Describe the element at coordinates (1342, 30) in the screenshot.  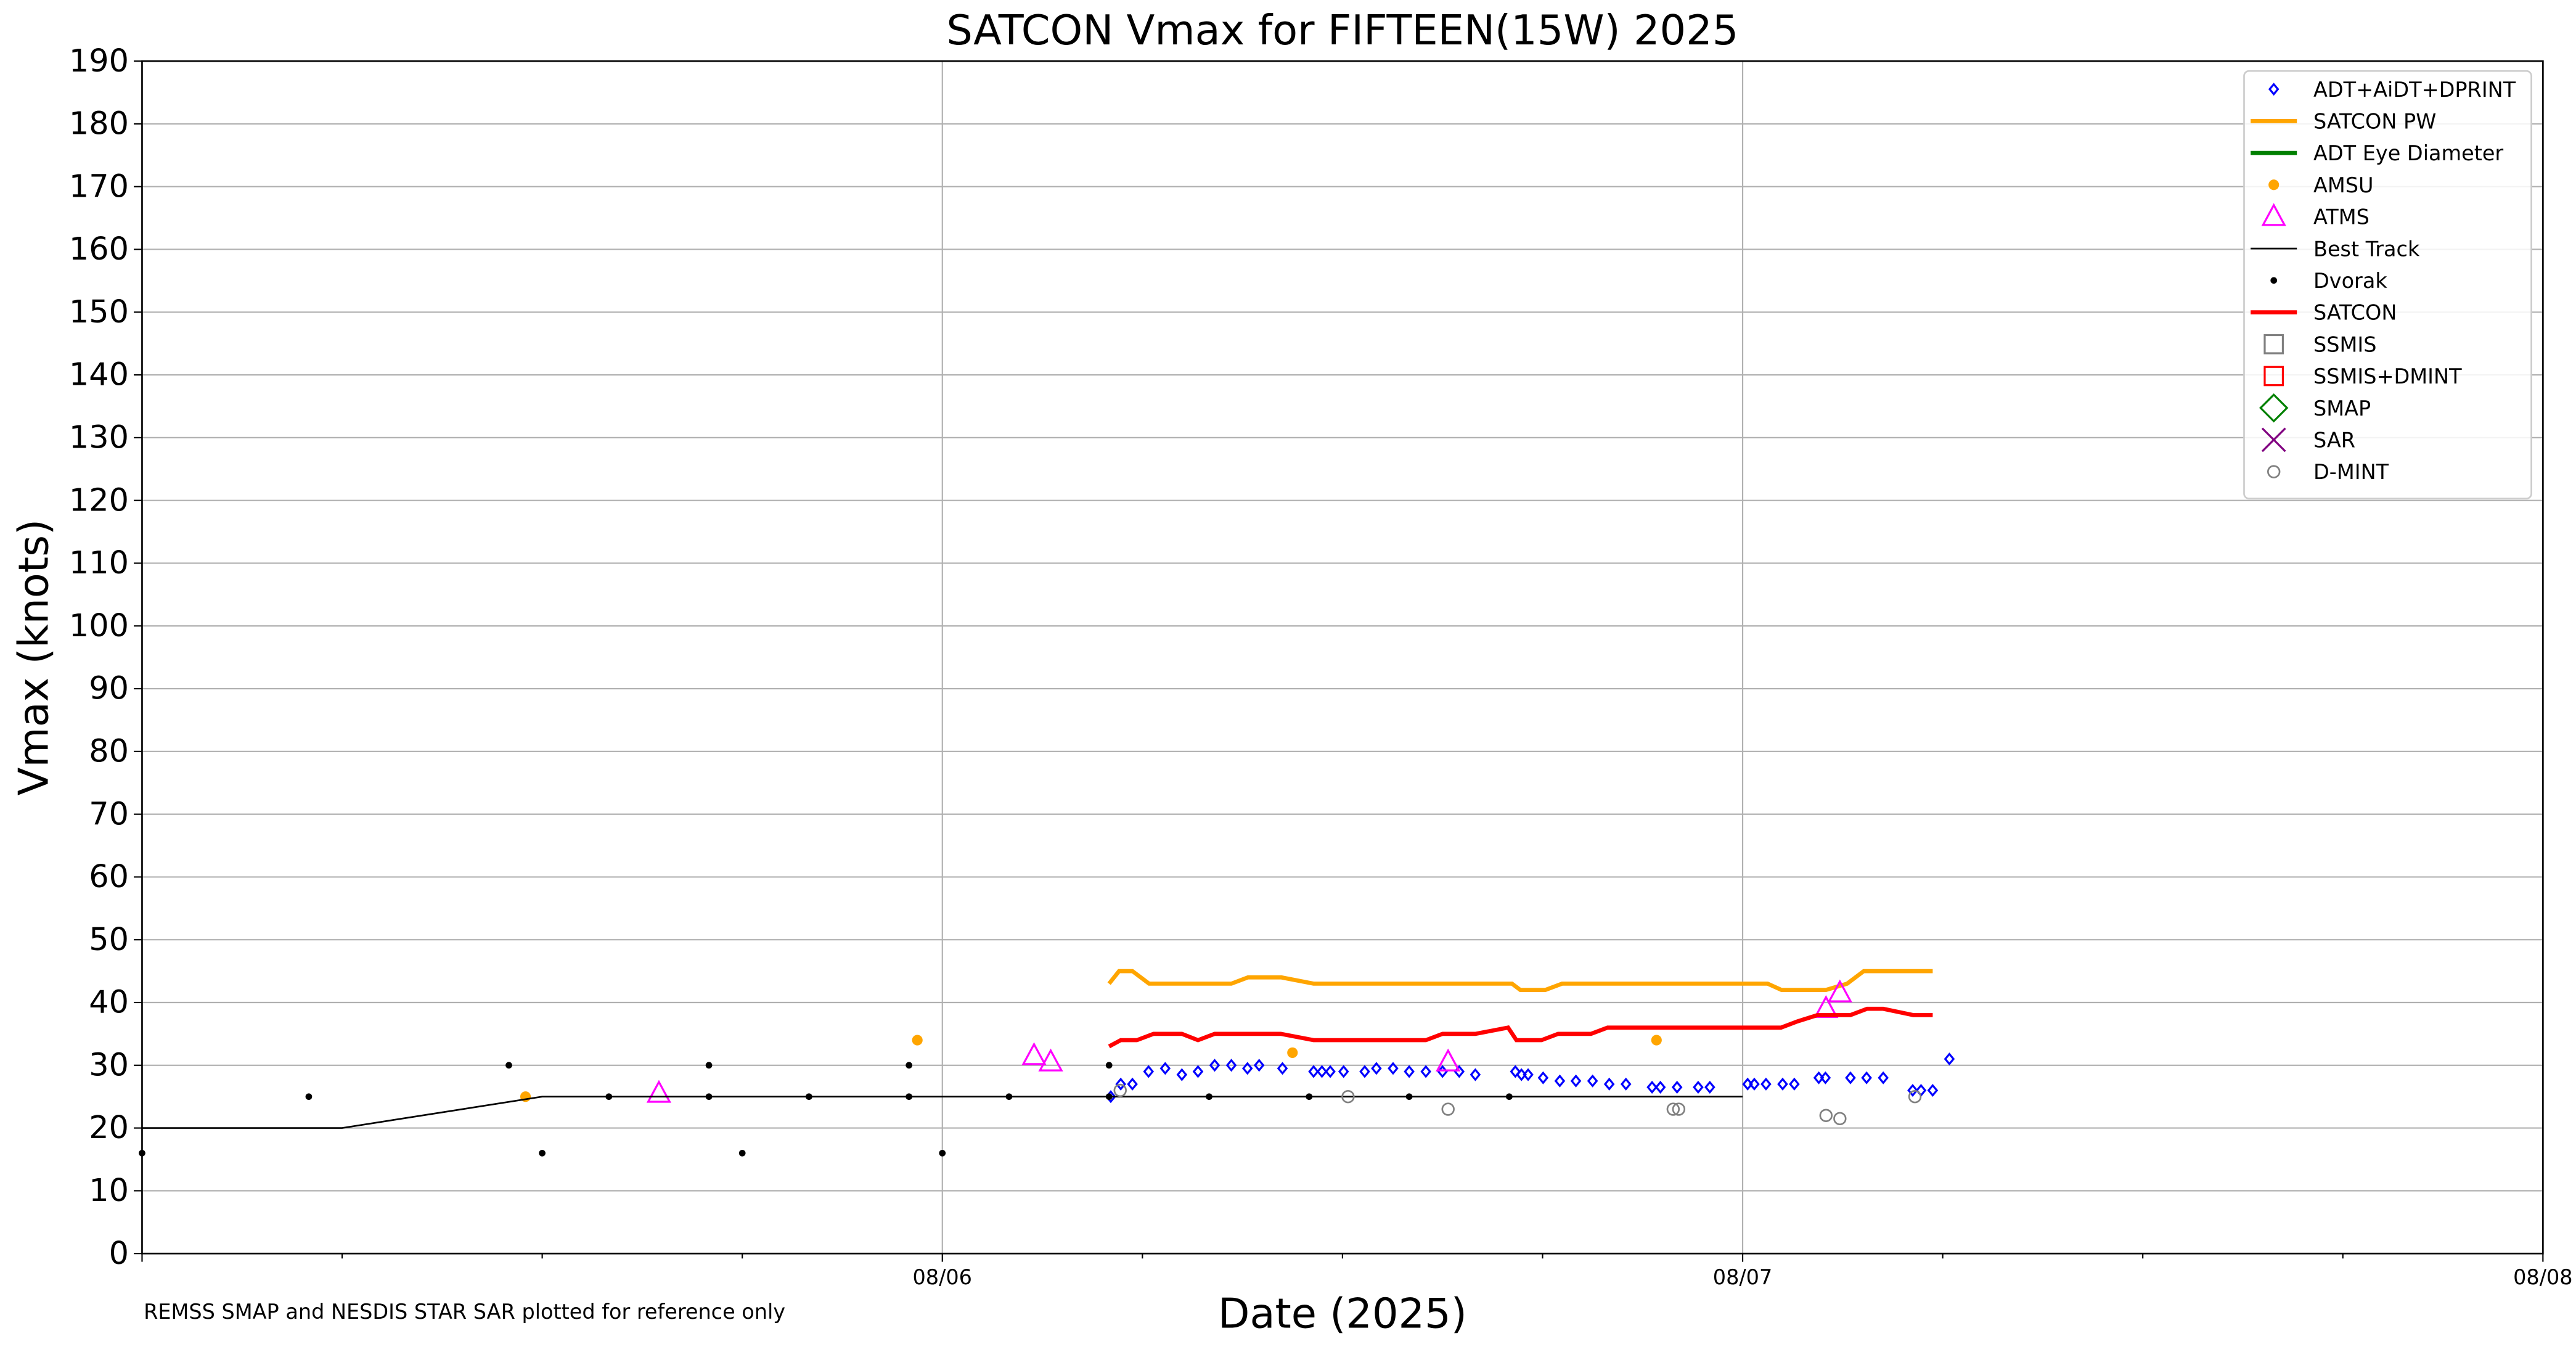
I see `chart-title: SATCON Vmax for FIFTEEN(15W) 2025` at that location.